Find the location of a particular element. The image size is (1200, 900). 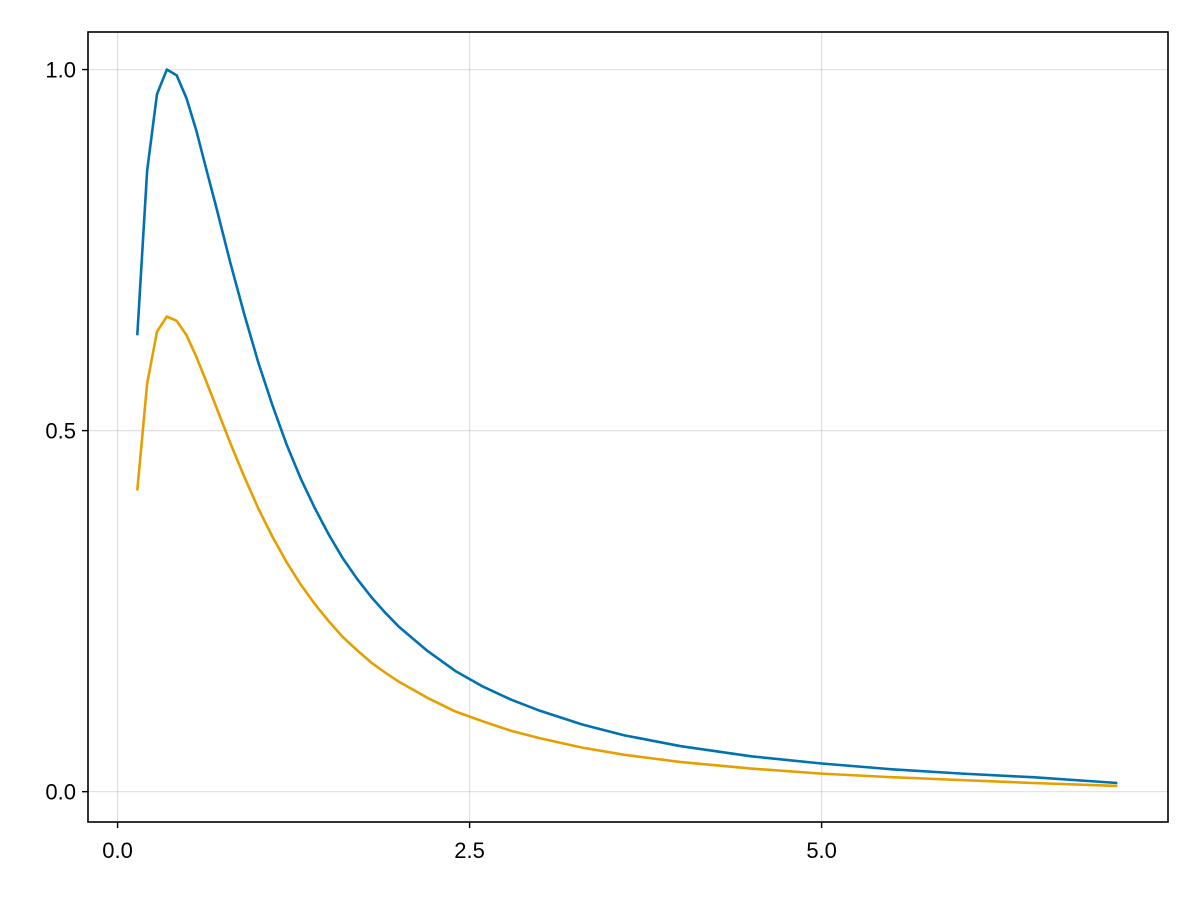

x-tick-label: 5.0 is located at coordinates (821, 850).